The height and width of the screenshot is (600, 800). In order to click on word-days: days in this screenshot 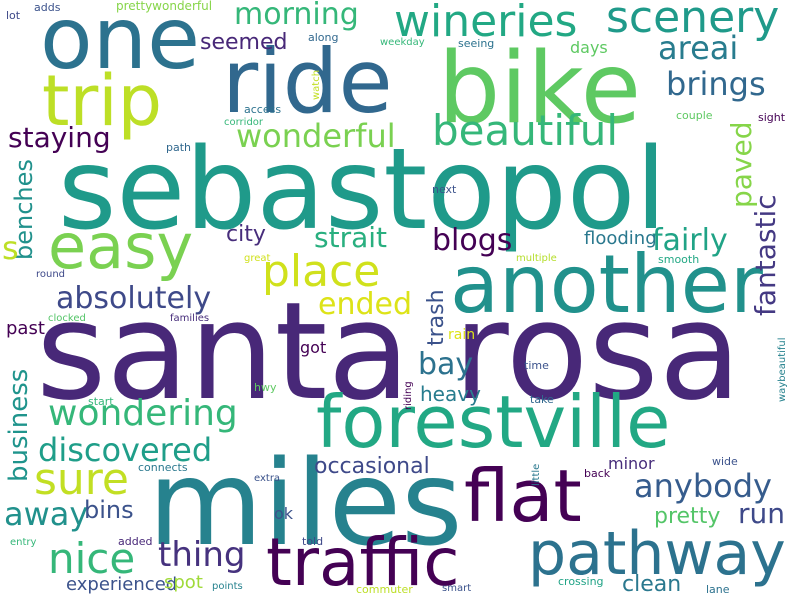, I will do `click(589, 47)`.